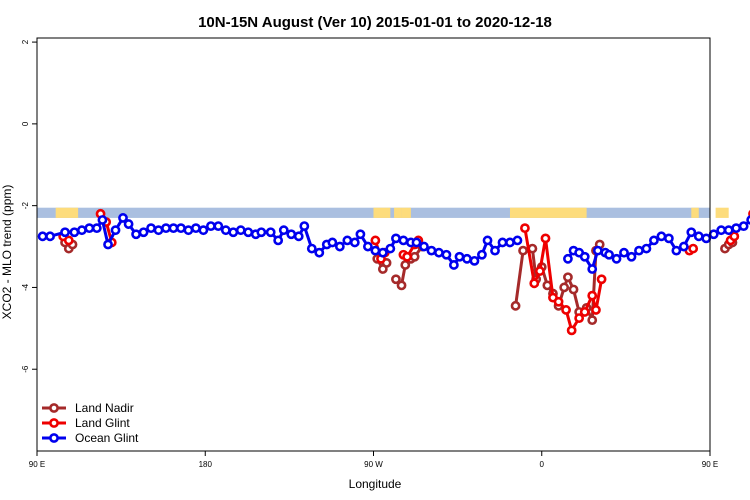  What do you see at coordinates (375, 484) in the screenshot?
I see `x-axis-label: Longitude` at bounding box center [375, 484].